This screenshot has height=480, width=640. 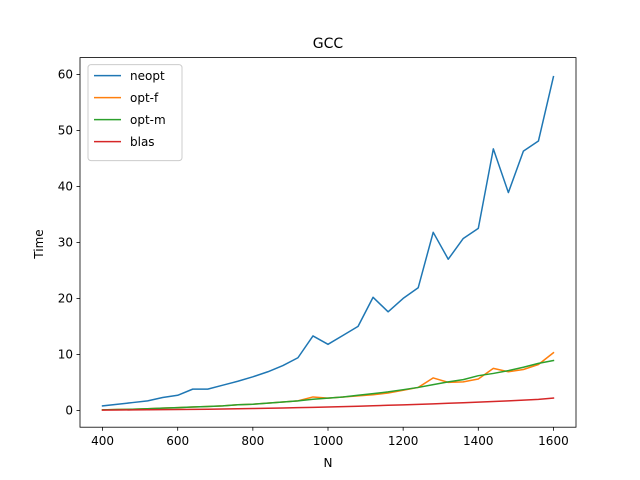 I want to click on y-axis-label: Time, so click(x=39, y=244).